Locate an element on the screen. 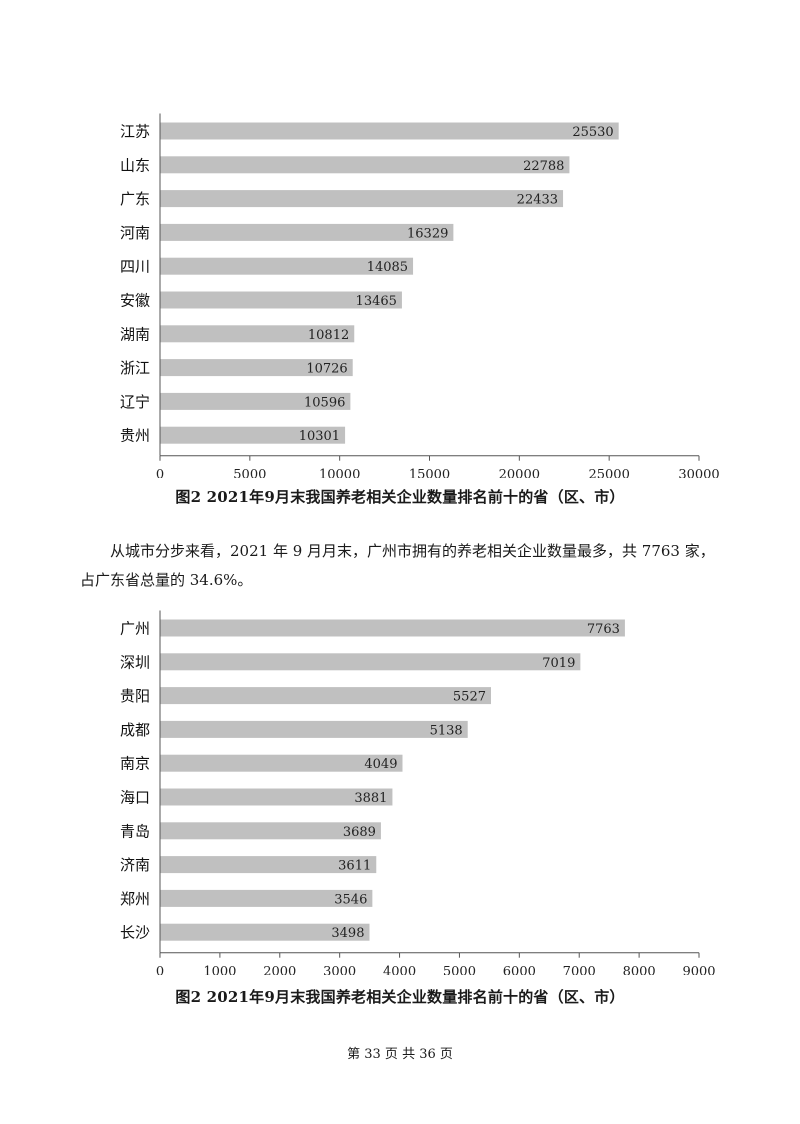  bar-安徽 is located at coordinates (281, 300).